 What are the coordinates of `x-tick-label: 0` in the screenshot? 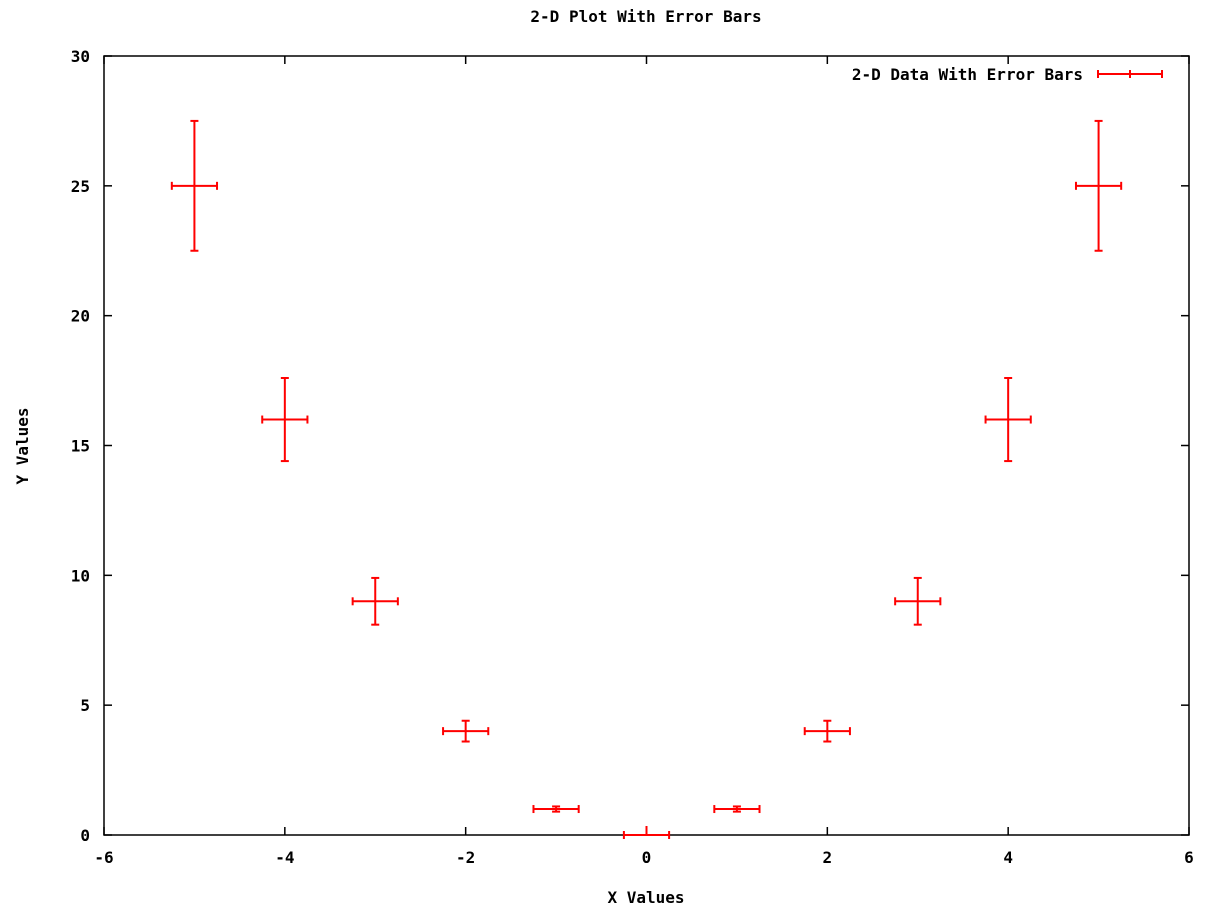 It's located at (647, 857).